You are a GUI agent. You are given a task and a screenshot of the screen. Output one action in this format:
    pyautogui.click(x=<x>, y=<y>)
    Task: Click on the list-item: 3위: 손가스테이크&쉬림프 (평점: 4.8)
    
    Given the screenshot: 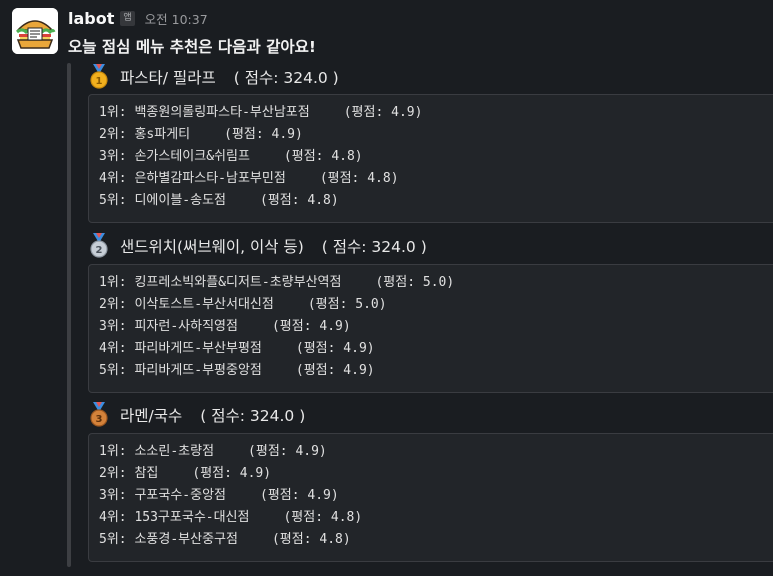 What is the action you would take?
    pyautogui.click(x=231, y=156)
    